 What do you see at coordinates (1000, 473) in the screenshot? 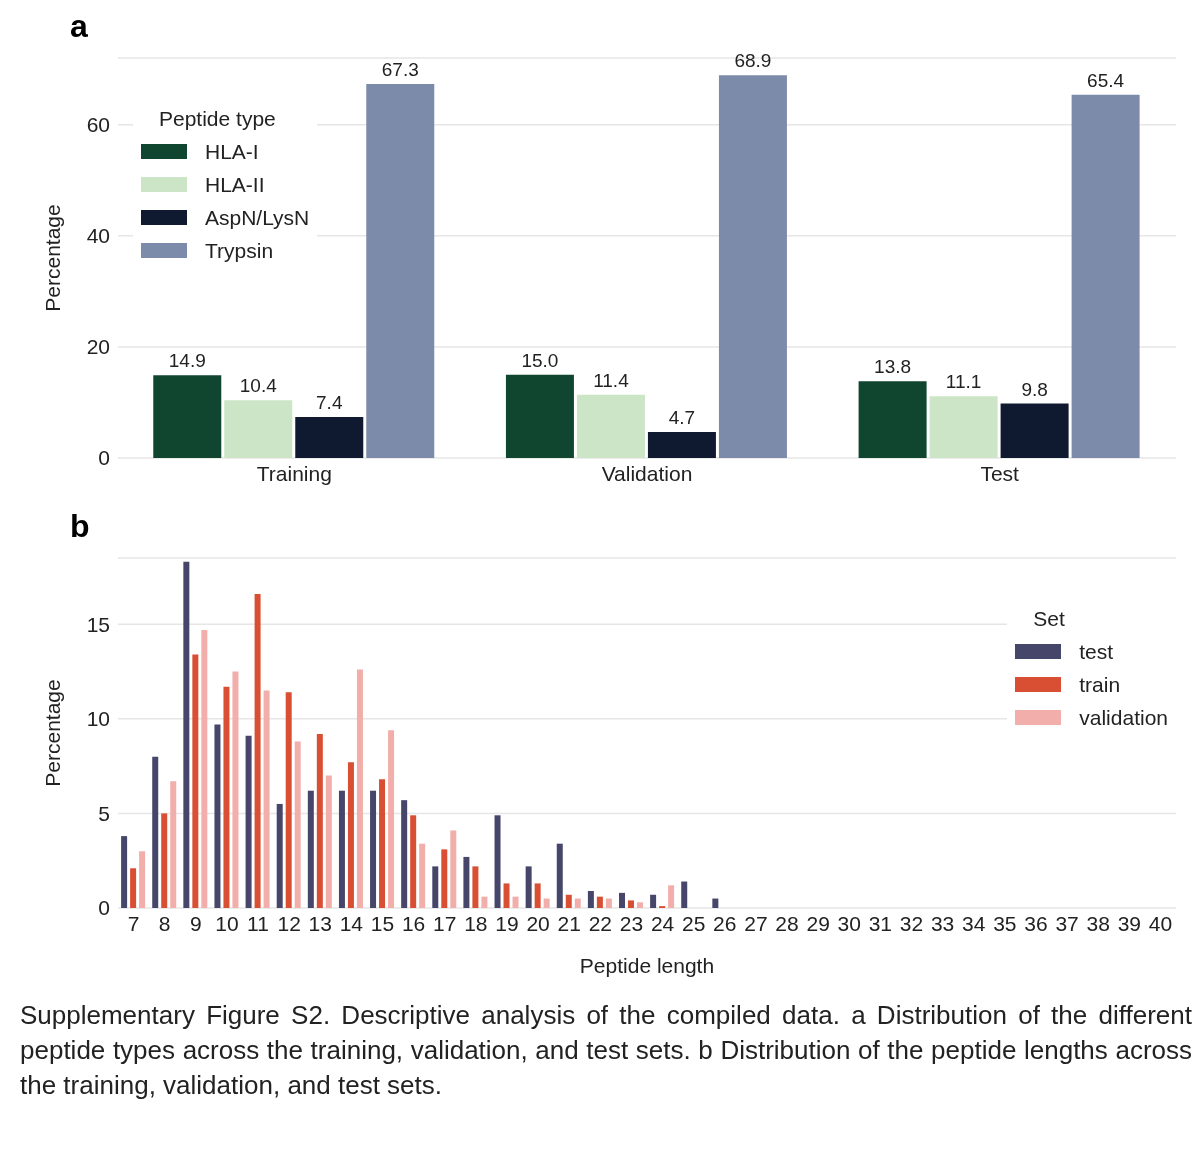
I see `x-tick-label: Test` at bounding box center [1000, 473].